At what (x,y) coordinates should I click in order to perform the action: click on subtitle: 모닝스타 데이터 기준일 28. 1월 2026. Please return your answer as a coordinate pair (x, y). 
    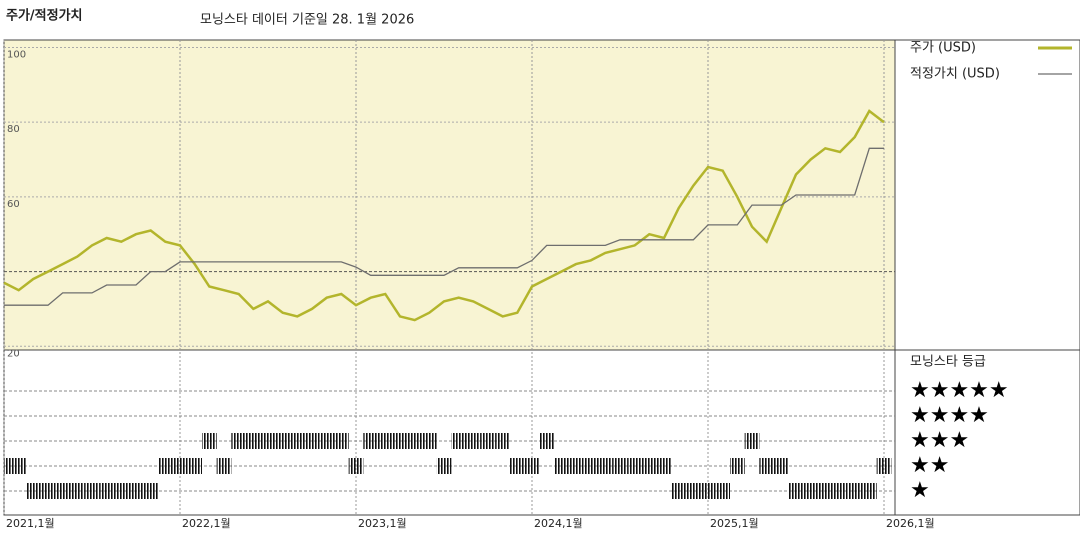
    Looking at the image, I should click on (307, 20).